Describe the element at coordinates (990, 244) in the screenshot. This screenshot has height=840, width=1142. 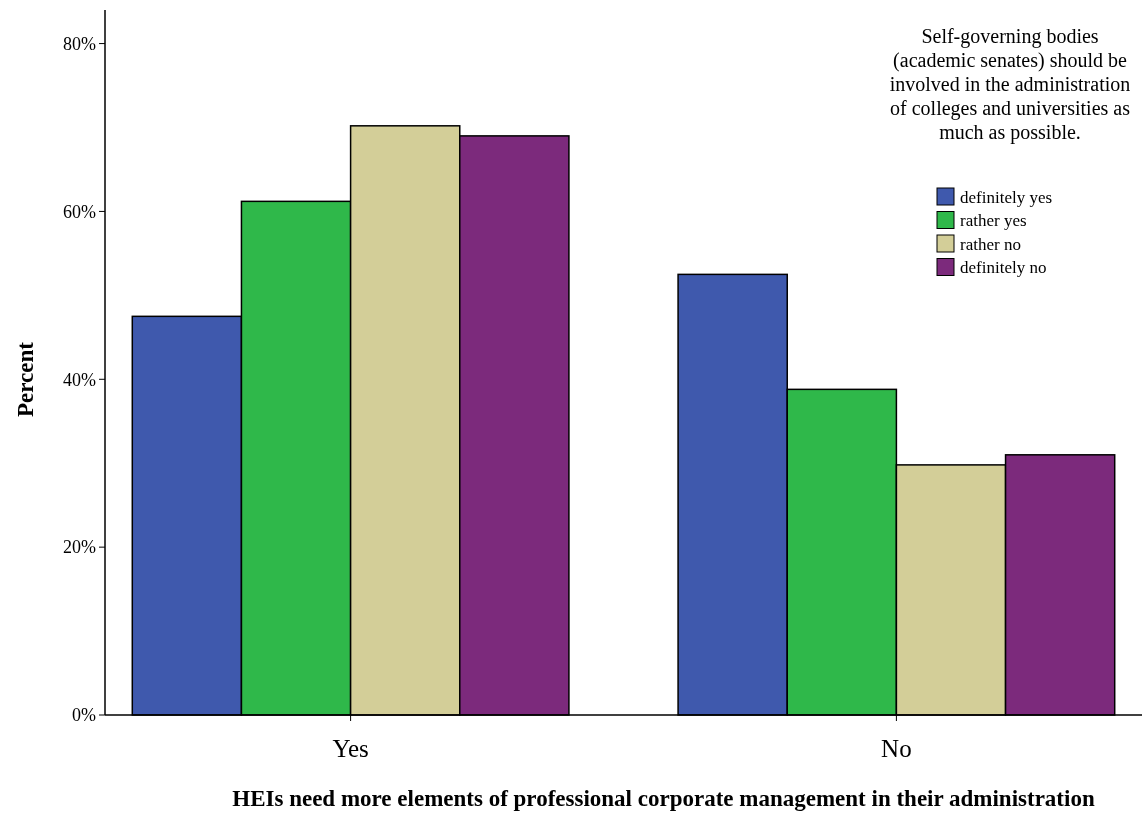
I see `legend-label: rather no` at that location.